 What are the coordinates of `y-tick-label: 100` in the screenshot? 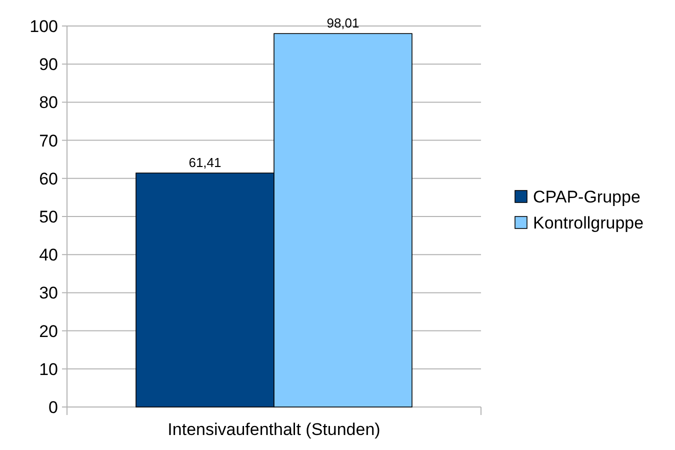 It's located at (44, 26).